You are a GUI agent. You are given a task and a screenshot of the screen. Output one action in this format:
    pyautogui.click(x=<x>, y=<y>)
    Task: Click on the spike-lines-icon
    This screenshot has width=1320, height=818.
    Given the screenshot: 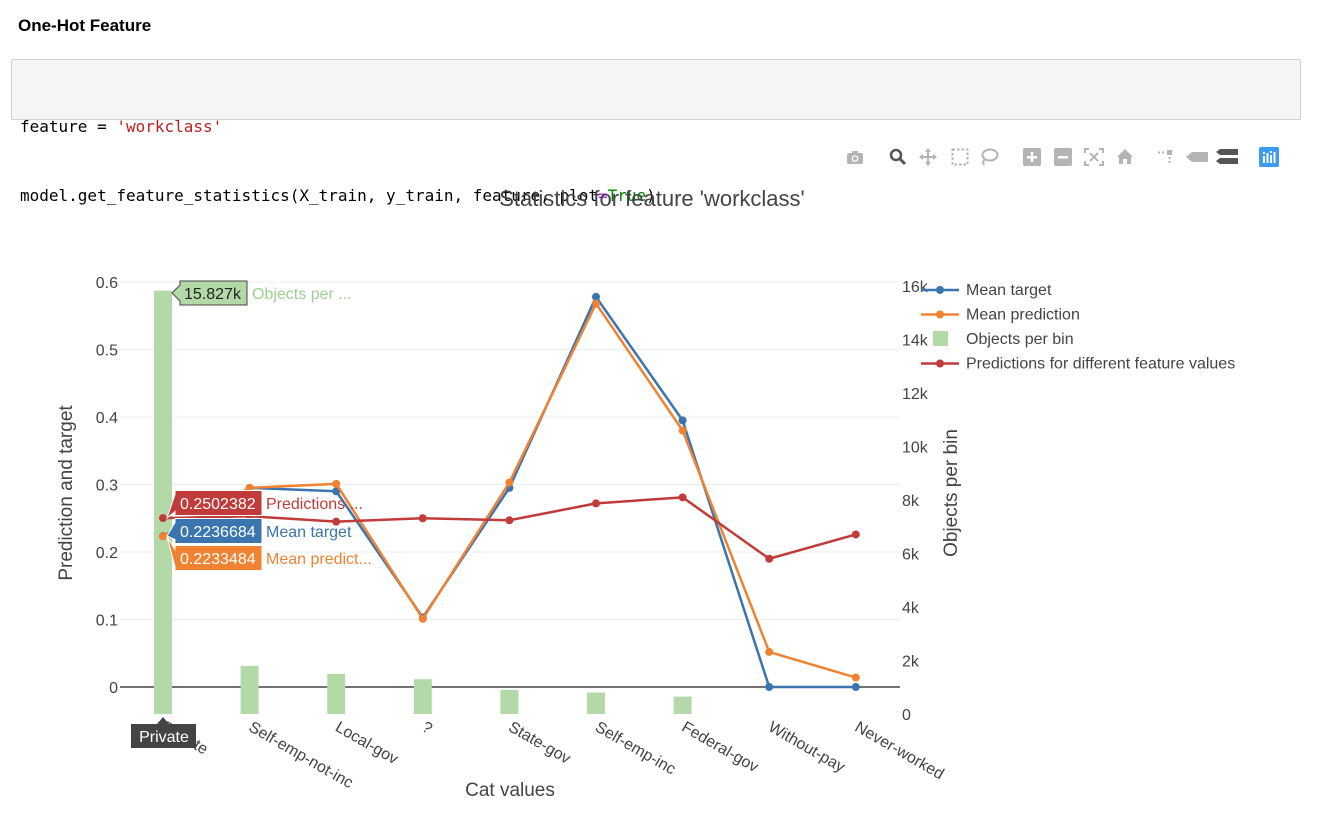 What is the action you would take?
    pyautogui.click(x=1165, y=157)
    